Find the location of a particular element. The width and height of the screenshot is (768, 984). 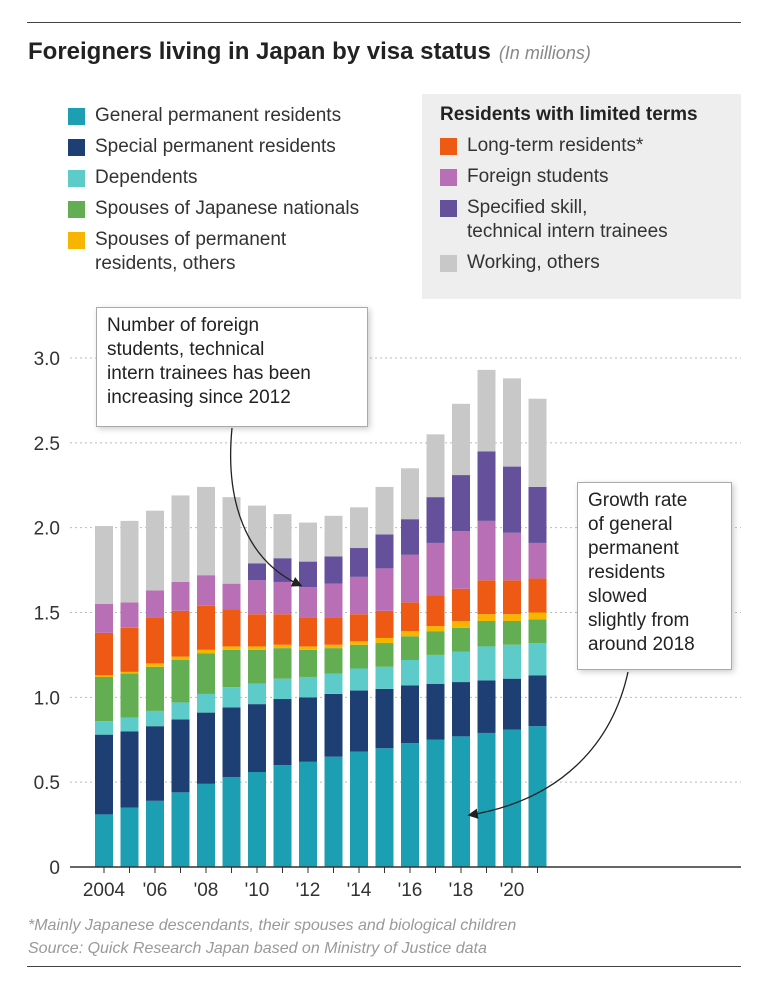

y-tick-label: 2.5 is located at coordinates (47, 444).